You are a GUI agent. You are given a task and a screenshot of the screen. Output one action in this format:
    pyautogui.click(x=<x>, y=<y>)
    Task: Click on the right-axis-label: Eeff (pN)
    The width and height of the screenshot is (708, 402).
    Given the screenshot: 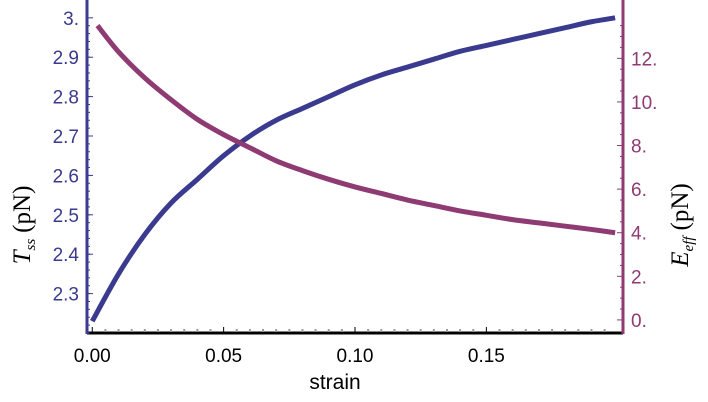 What is the action you would take?
    pyautogui.click(x=682, y=225)
    